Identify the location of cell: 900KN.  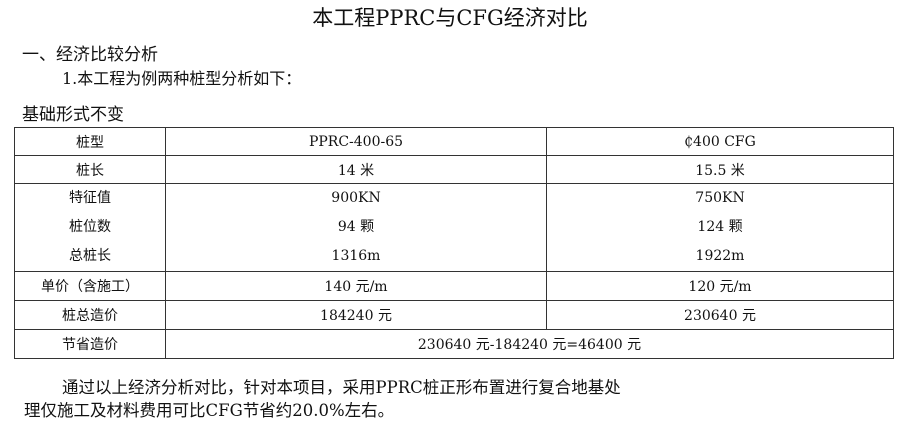
(356, 198).